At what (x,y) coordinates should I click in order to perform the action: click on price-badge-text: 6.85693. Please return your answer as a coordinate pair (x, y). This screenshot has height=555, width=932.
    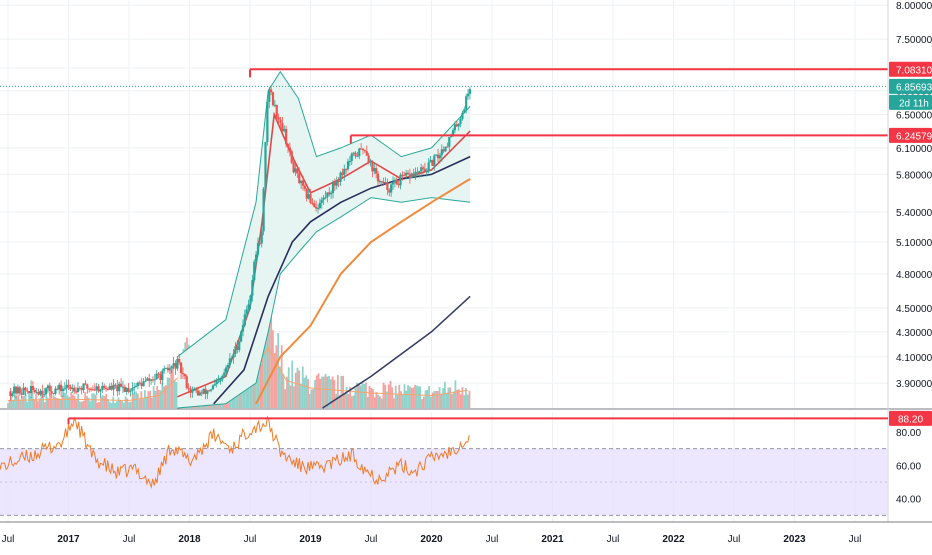
    Looking at the image, I should click on (914, 87).